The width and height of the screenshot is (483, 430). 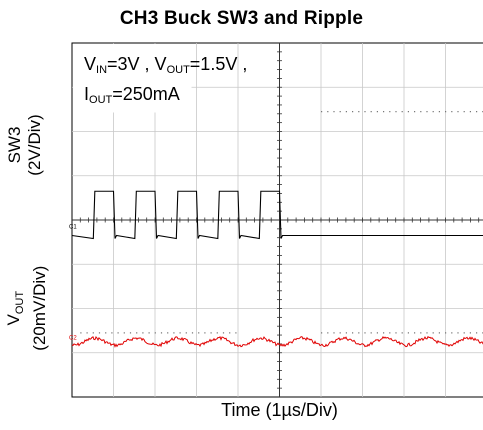 I want to click on x-axis-label: Time (1µs/Div), so click(x=279, y=410).